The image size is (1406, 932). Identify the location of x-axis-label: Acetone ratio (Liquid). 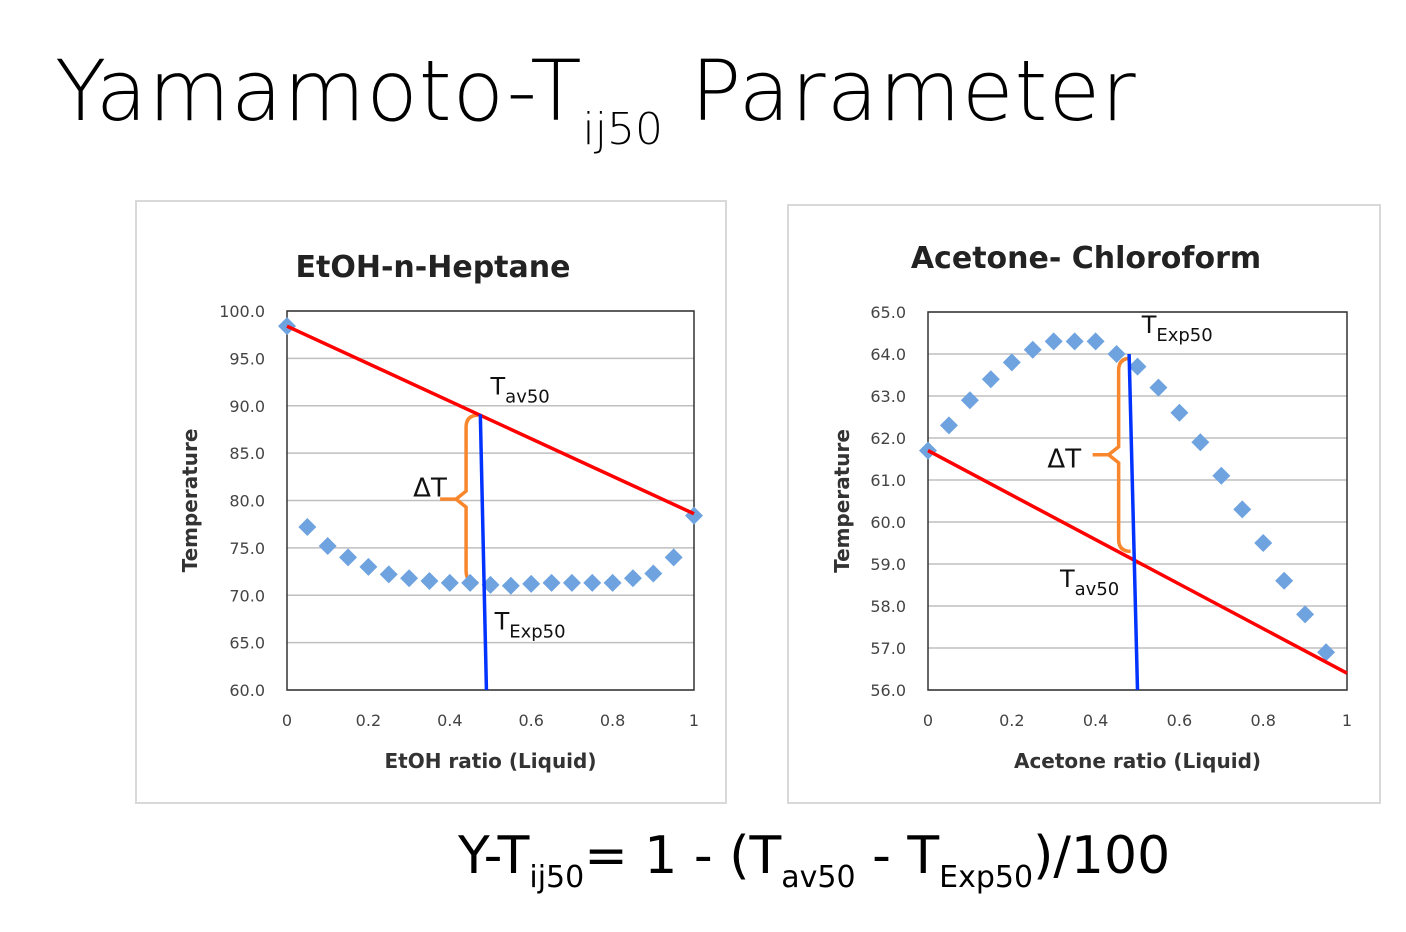
(1137, 761).